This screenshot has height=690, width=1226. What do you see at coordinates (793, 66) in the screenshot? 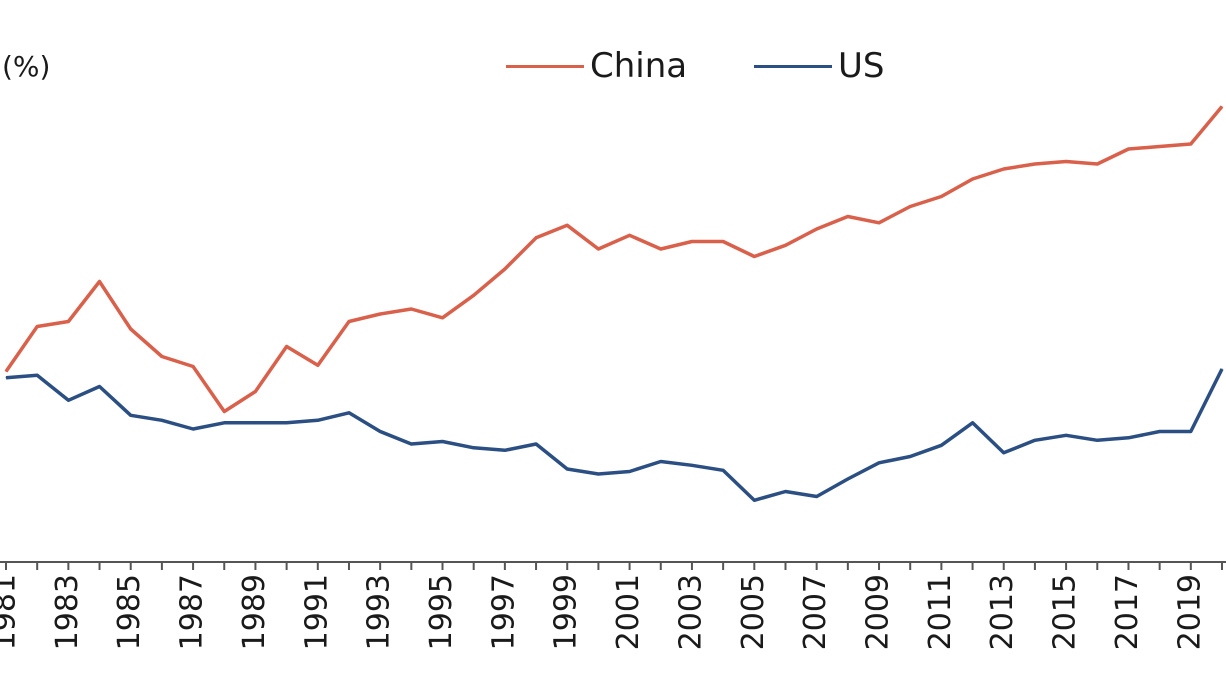
I see `legend-us-swatch` at bounding box center [793, 66].